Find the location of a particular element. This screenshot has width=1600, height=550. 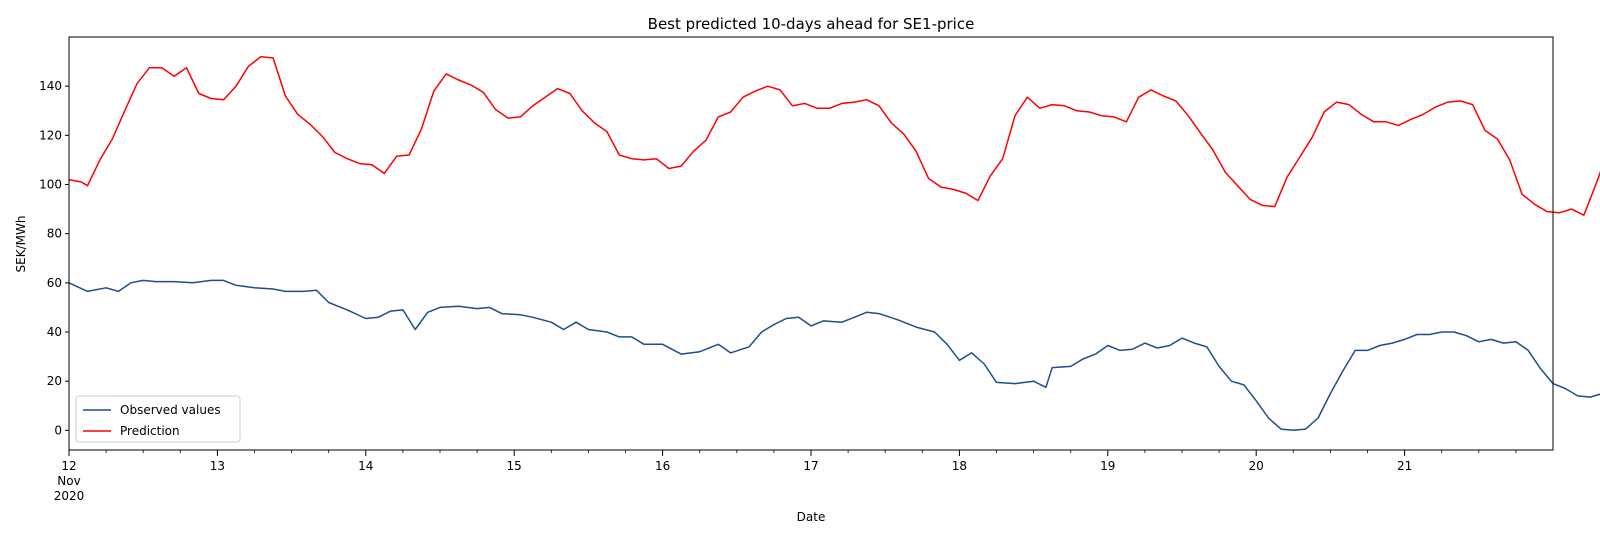

x-tick-label: 14 is located at coordinates (365, 466).